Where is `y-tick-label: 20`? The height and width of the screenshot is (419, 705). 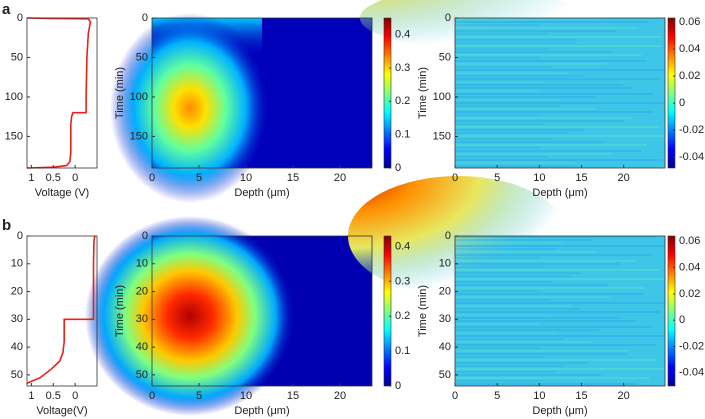
y-tick-label: 20 is located at coordinates (445, 291).